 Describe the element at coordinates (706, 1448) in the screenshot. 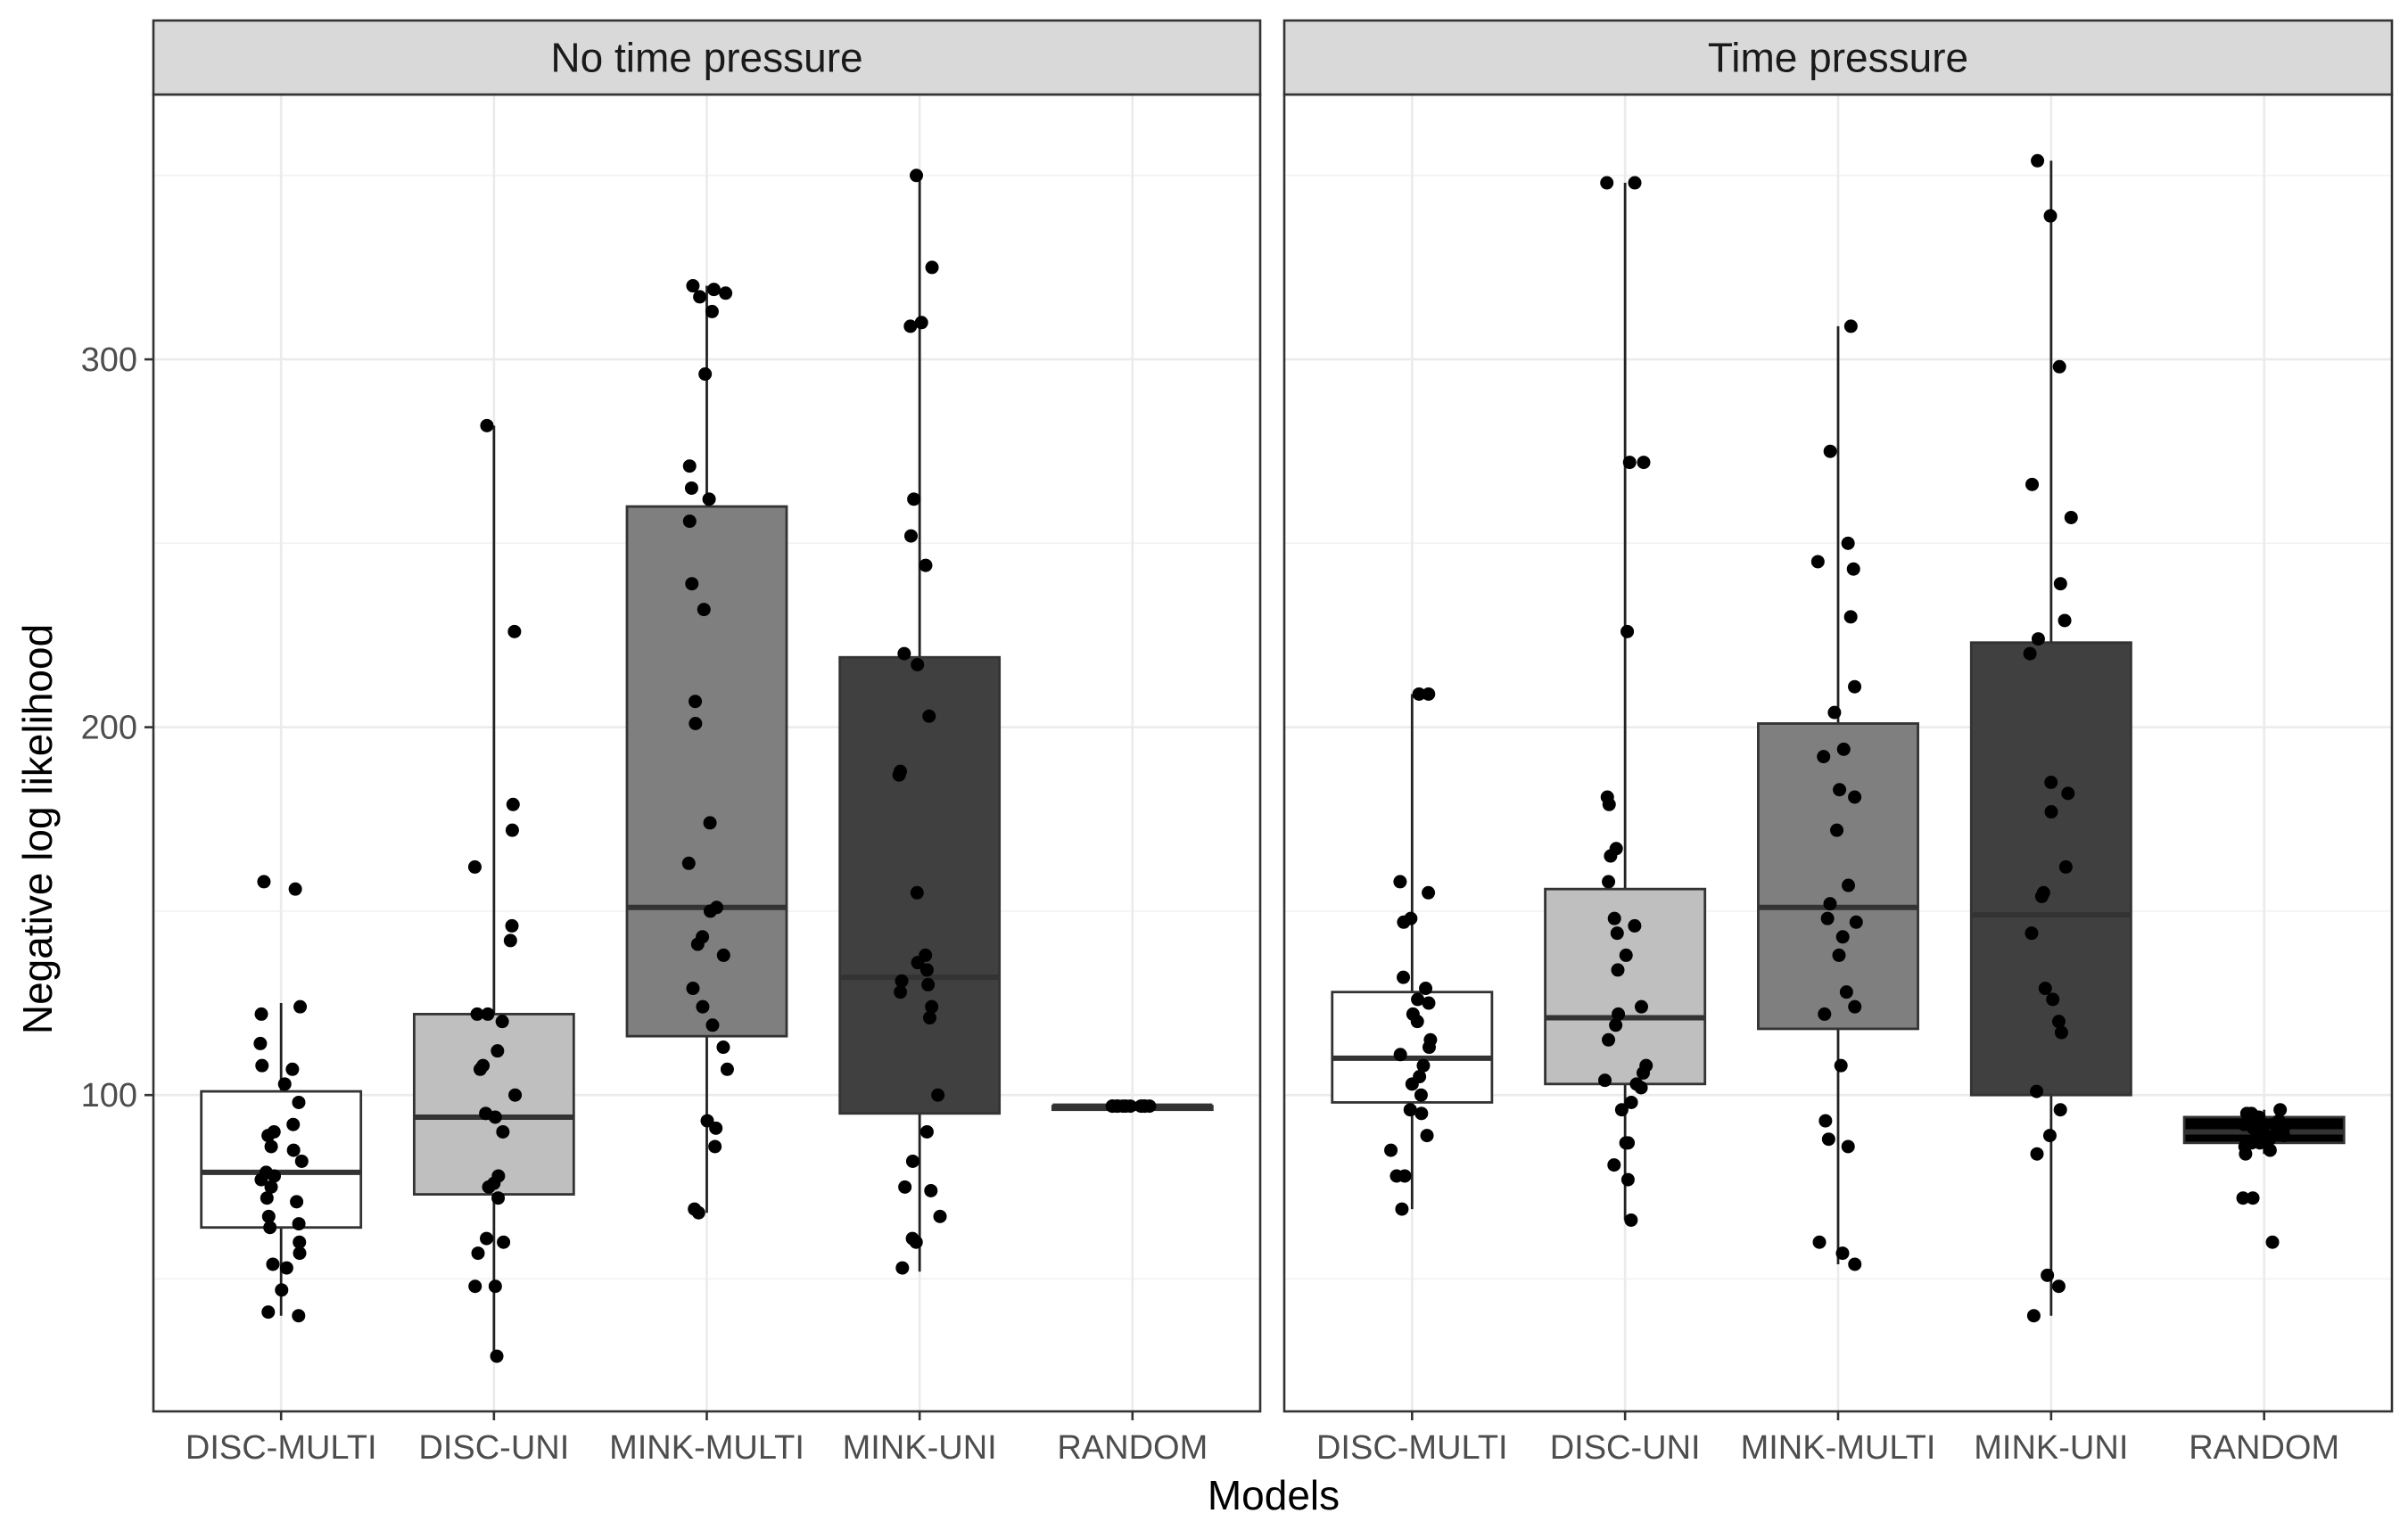

I see `x-tick-label: MINK-MULTI` at that location.